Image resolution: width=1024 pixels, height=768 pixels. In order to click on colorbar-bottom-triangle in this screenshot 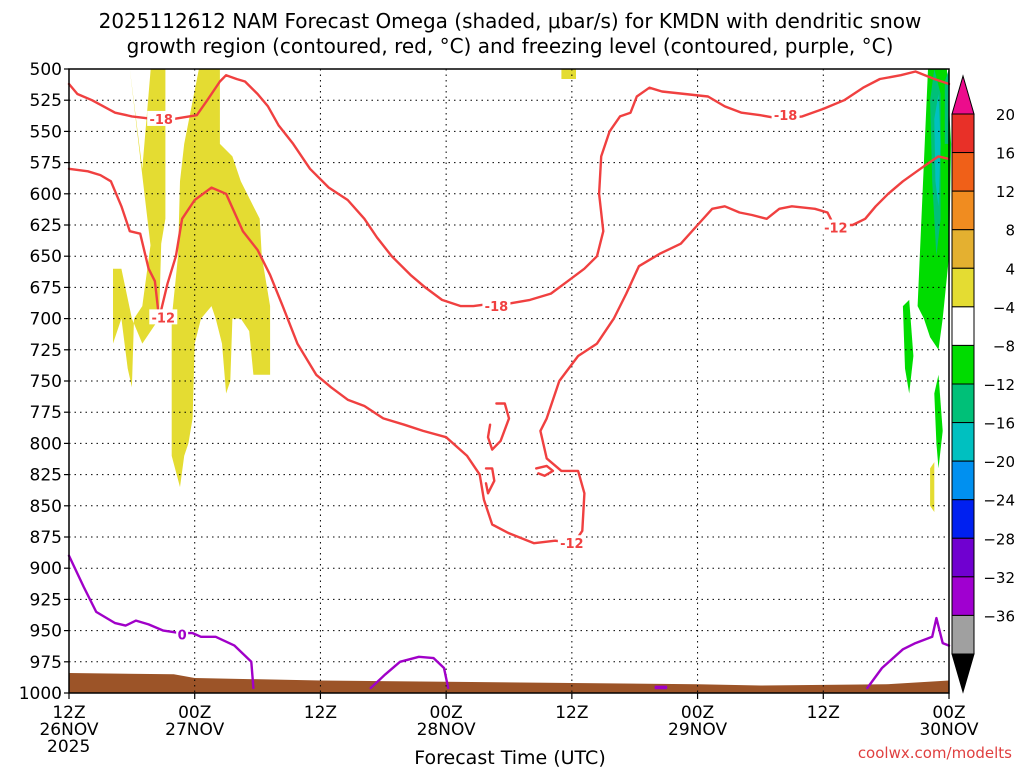, I will do `click(963, 673)`.